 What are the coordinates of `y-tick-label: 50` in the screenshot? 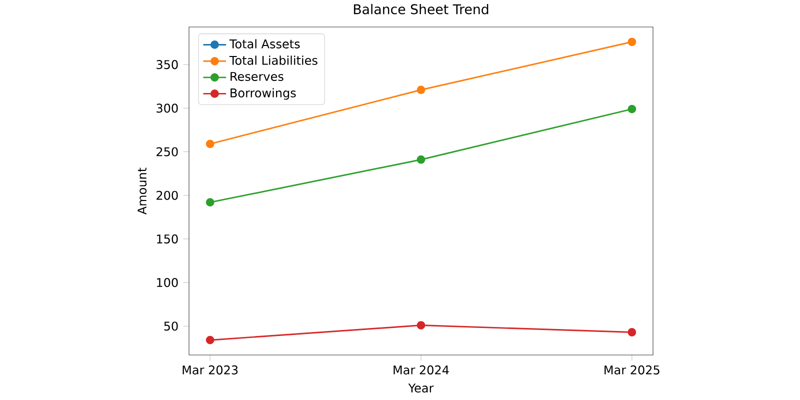 It's located at (171, 326).